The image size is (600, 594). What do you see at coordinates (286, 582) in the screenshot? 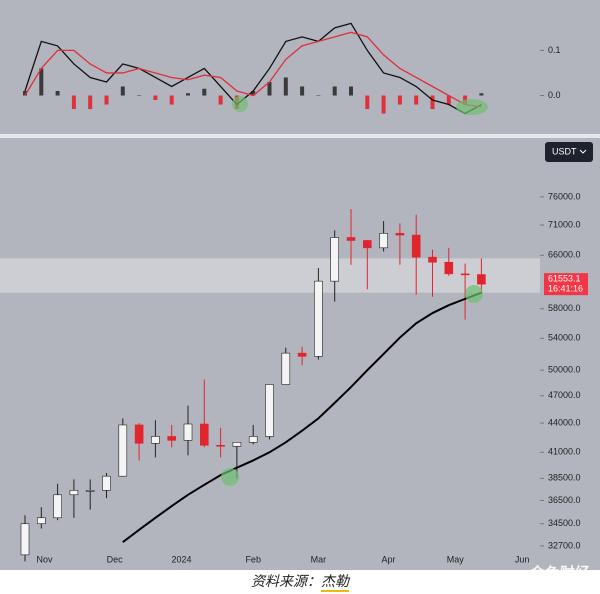
I see `source-label: 资料来源：` at bounding box center [286, 582].